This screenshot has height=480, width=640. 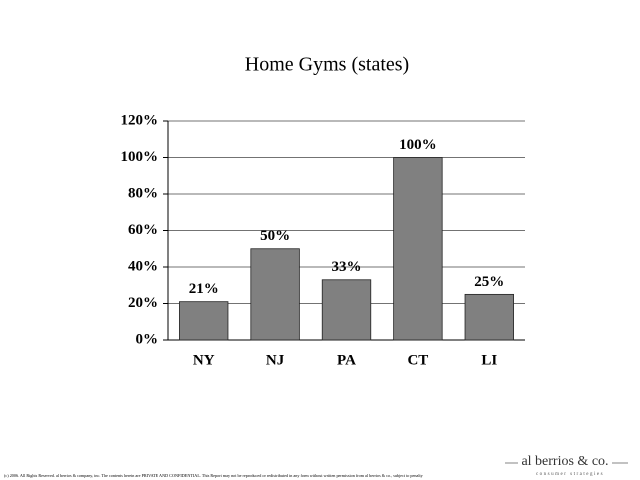 What do you see at coordinates (140, 120) in the screenshot?
I see `y-tick-label: 120%` at bounding box center [140, 120].